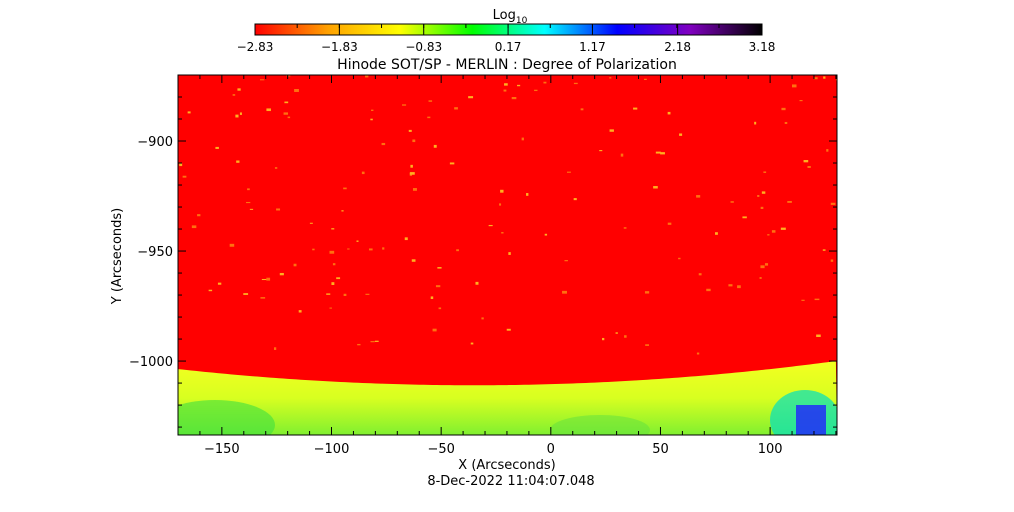 The height and width of the screenshot is (512, 1014). I want to click on y-tick-label: −950, so click(155, 252).